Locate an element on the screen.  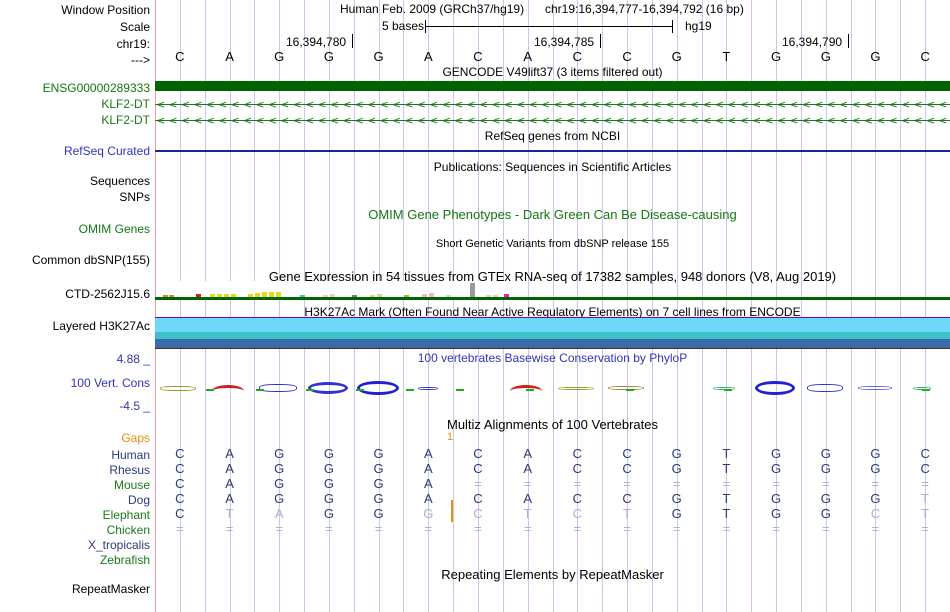
h3k27ac-layer-teal is located at coordinates (552, 335).